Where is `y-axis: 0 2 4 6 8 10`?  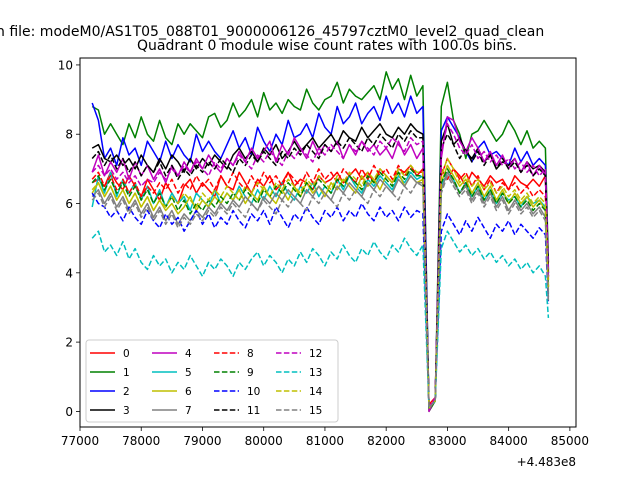 y-axis: 0 2 4 6 8 10 is located at coordinates (69, 238).